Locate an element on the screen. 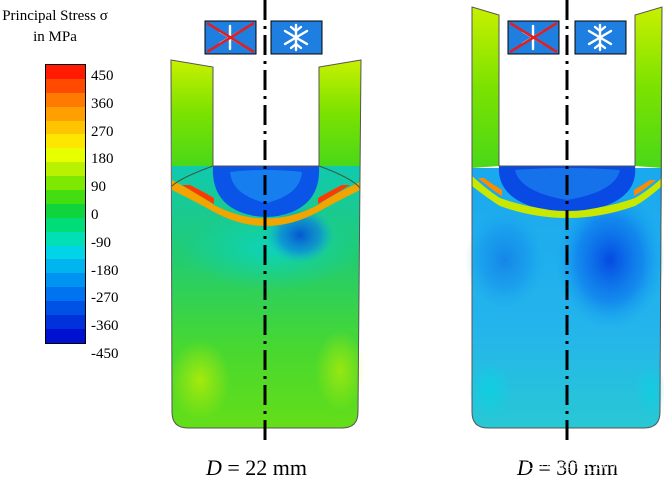 Image resolution: width=664 pixels, height=481 pixels. legend-title-line2: in MPa is located at coordinates (55, 37).